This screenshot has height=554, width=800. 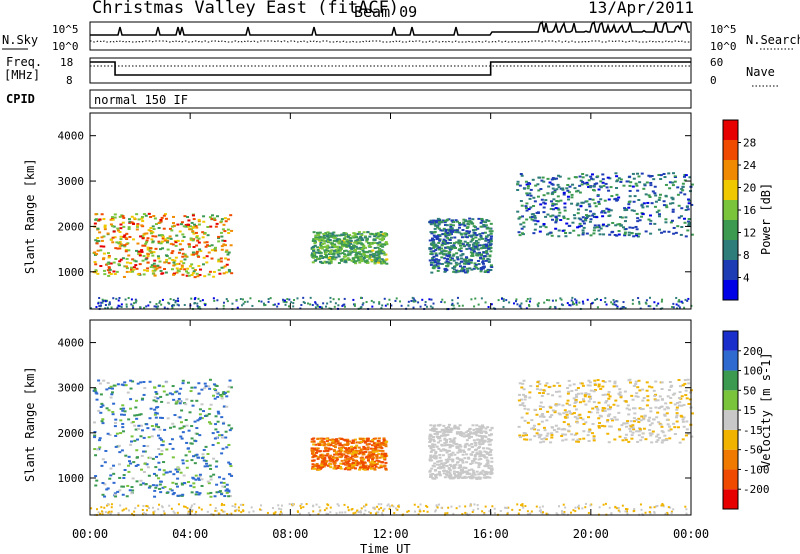 What do you see at coordinates (390, 68) in the screenshot?
I see `freq-trace` at bounding box center [390, 68].